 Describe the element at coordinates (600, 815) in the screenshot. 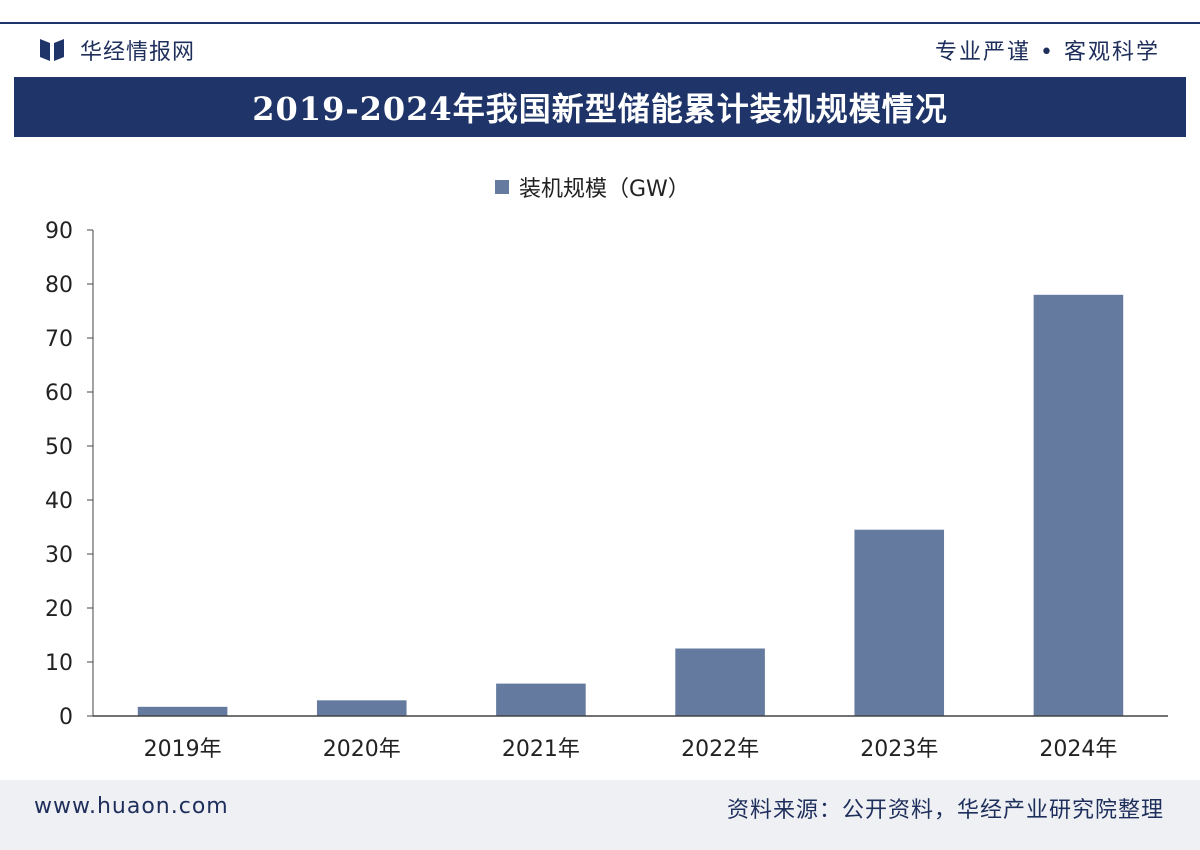

I see `footer-band` at that location.